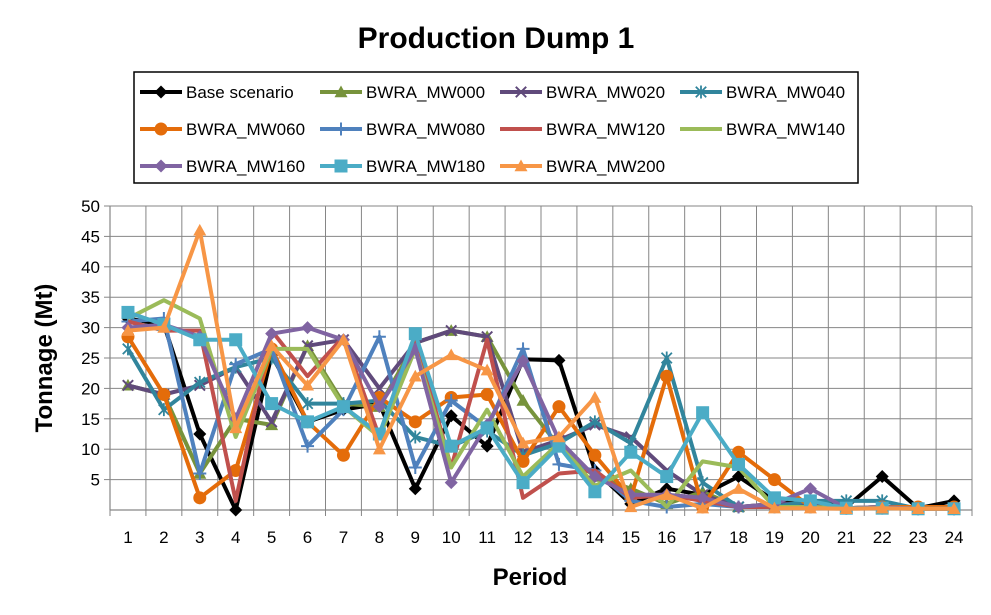 The width and height of the screenshot is (991, 615). I want to click on legend-label: BWRA_MW040, so click(785, 92).